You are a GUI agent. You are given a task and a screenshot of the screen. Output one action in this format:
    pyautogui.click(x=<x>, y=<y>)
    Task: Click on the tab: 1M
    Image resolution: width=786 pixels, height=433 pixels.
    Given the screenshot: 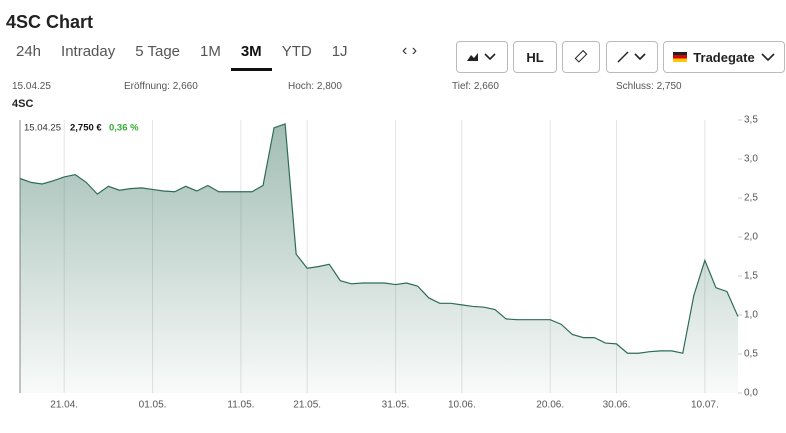 What is the action you would take?
    pyautogui.click(x=210, y=51)
    